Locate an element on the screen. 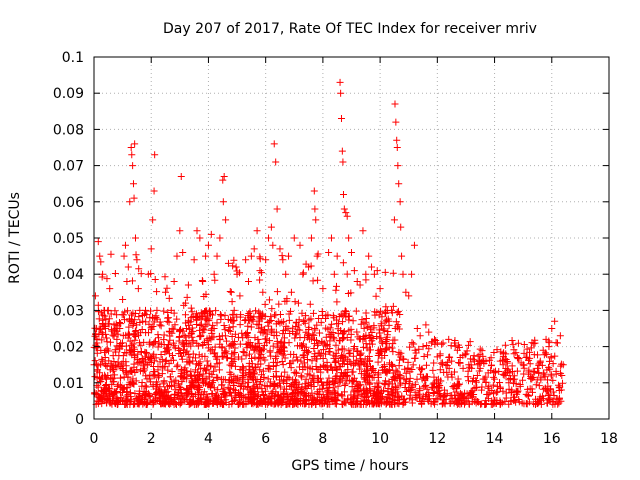 This screenshot has width=640, height=480. y-tick-label: 0.08 is located at coordinates (68, 130).